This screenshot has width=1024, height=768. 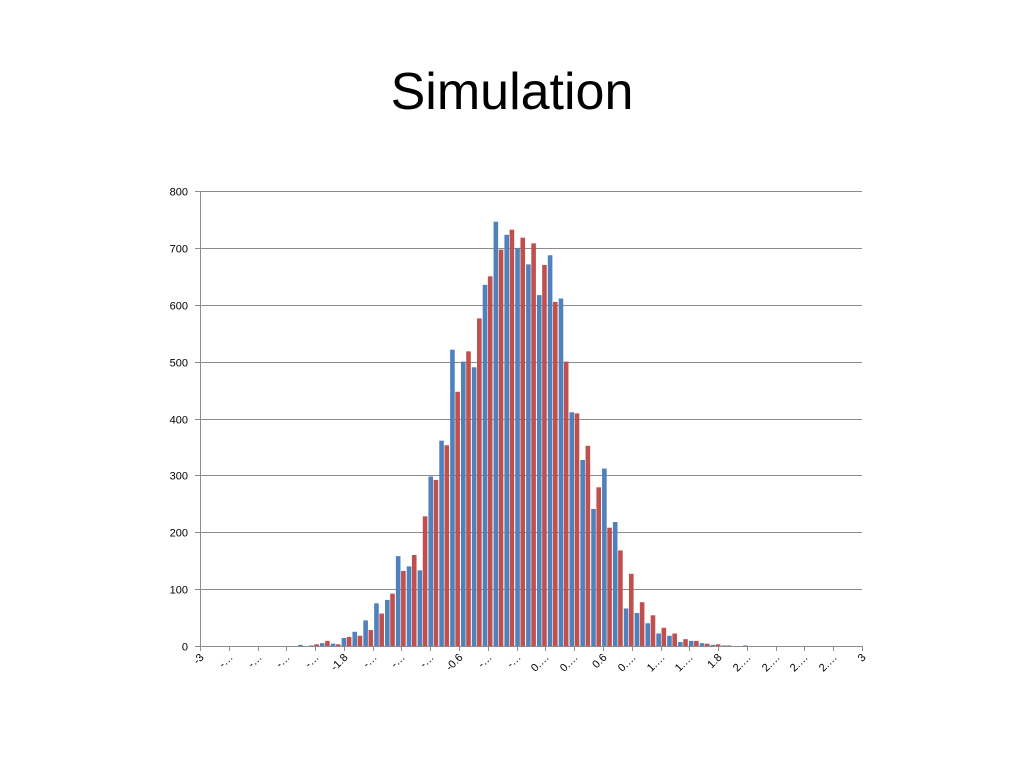 What do you see at coordinates (179, 193) in the screenshot?
I see `y-tick-label: 800` at bounding box center [179, 193].